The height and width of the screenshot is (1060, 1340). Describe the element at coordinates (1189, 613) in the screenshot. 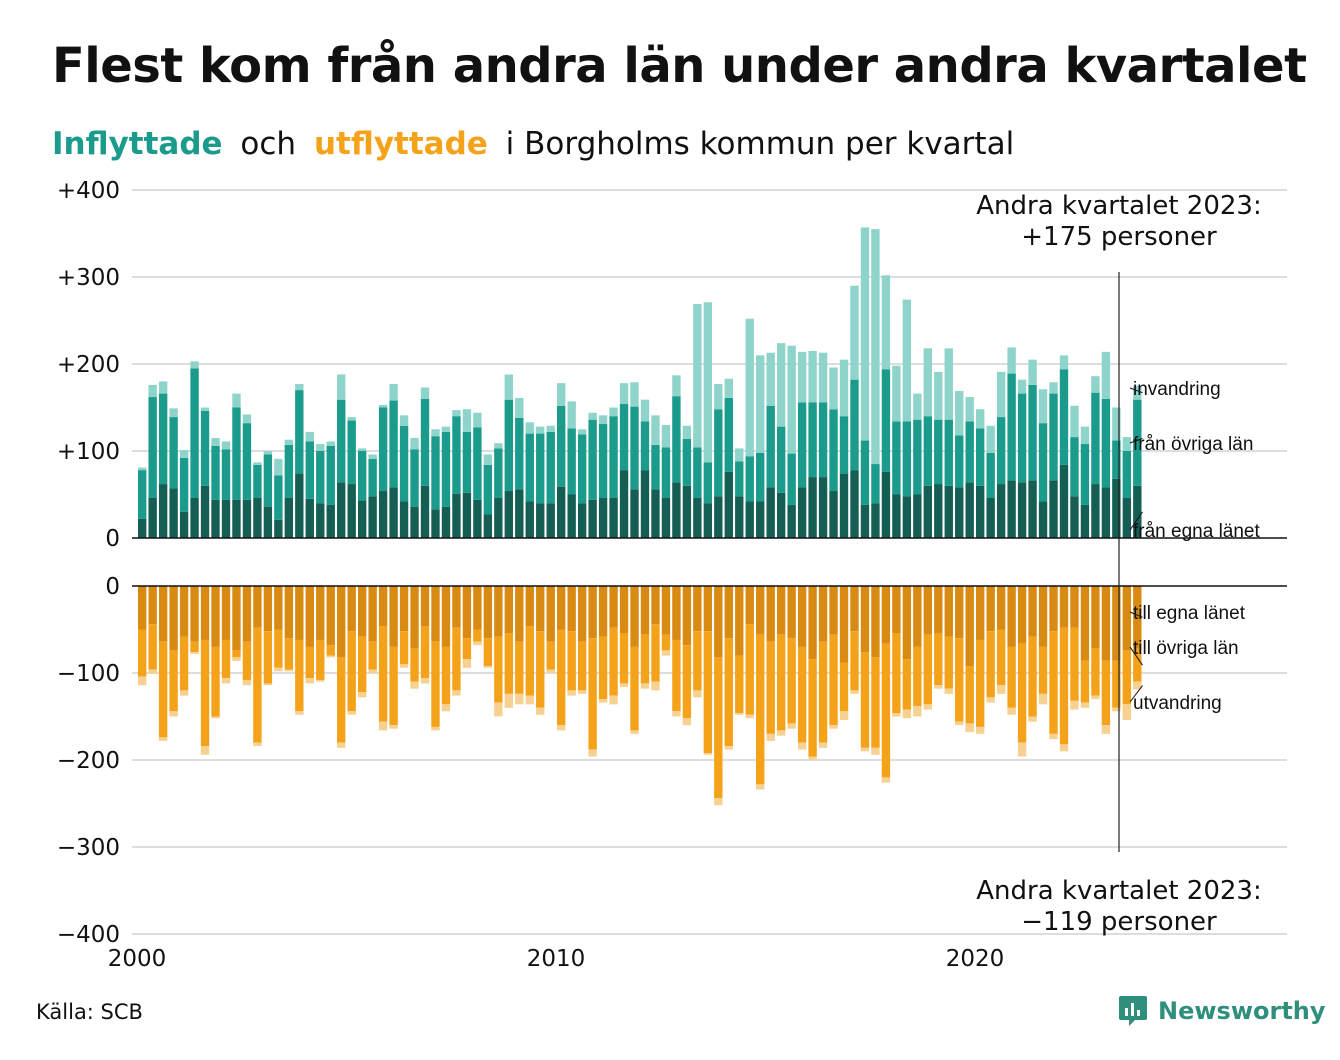

I see `series-label-lower: till egna länet` at that location.